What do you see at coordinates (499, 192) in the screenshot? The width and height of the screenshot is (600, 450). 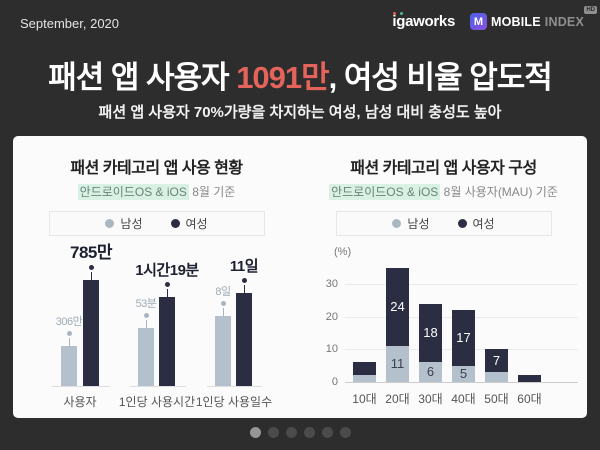 I see `right-subtitle-rest: 8월 사용자(MAU) 기준` at bounding box center [499, 192].